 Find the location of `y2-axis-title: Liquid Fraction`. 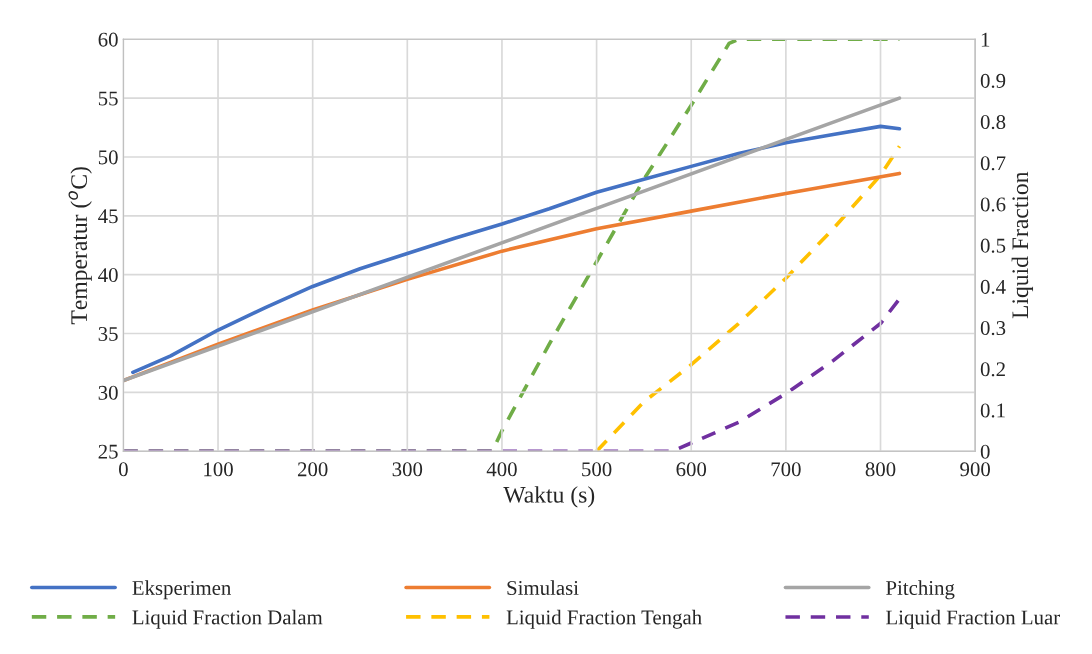

y2-axis-title: Liquid Fraction is located at coordinates (1022, 245).